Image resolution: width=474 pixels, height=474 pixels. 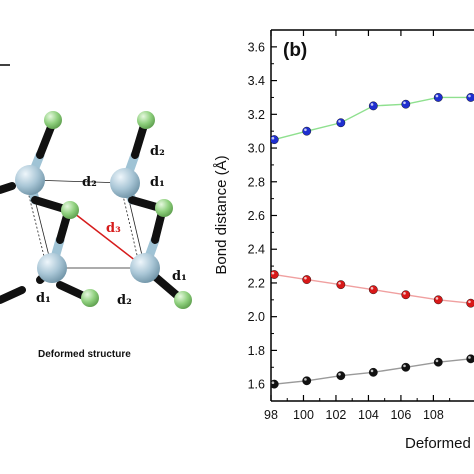 I want to click on x-tick-label: 106, so click(x=400, y=415).